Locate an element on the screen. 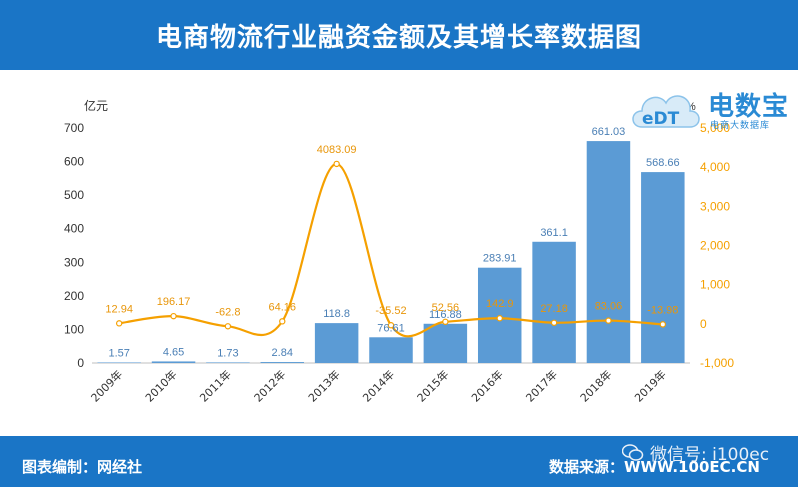 The height and width of the screenshot is (487, 798). logo-subtitle: 电商大数据库 is located at coordinates (740, 126).